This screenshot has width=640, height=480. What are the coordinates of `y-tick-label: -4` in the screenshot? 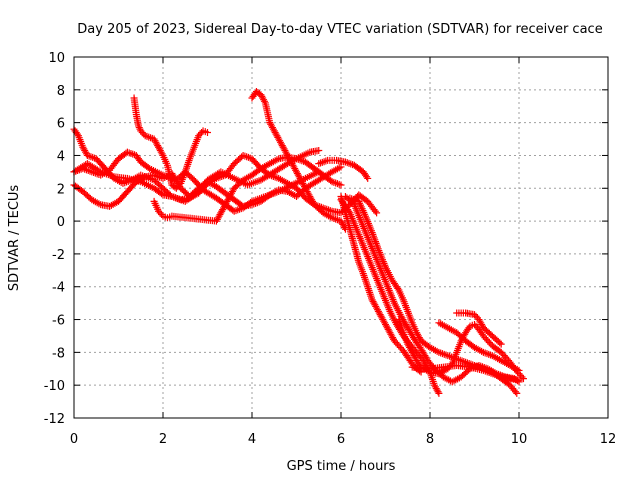 It's located at (58, 288).